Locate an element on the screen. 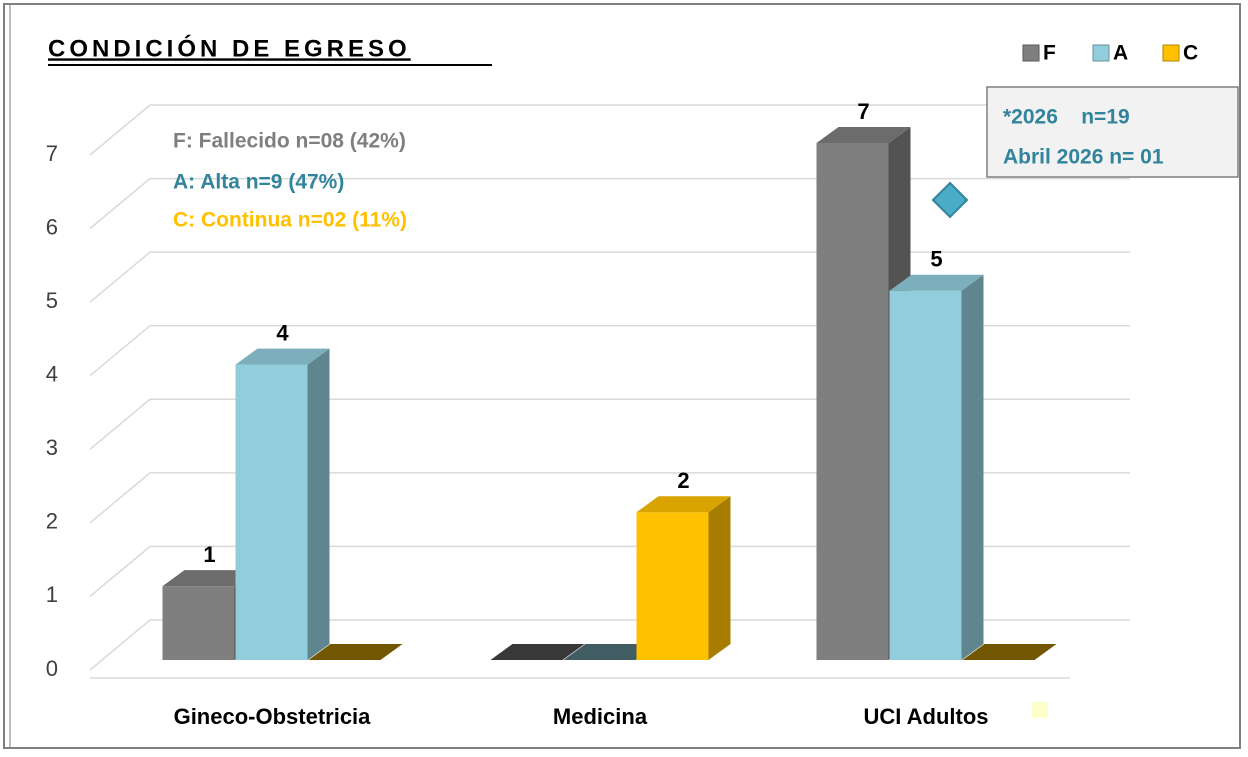 Image resolution: width=1248 pixels, height=757 pixels. y-tick-label: 7 is located at coordinates (52, 153).